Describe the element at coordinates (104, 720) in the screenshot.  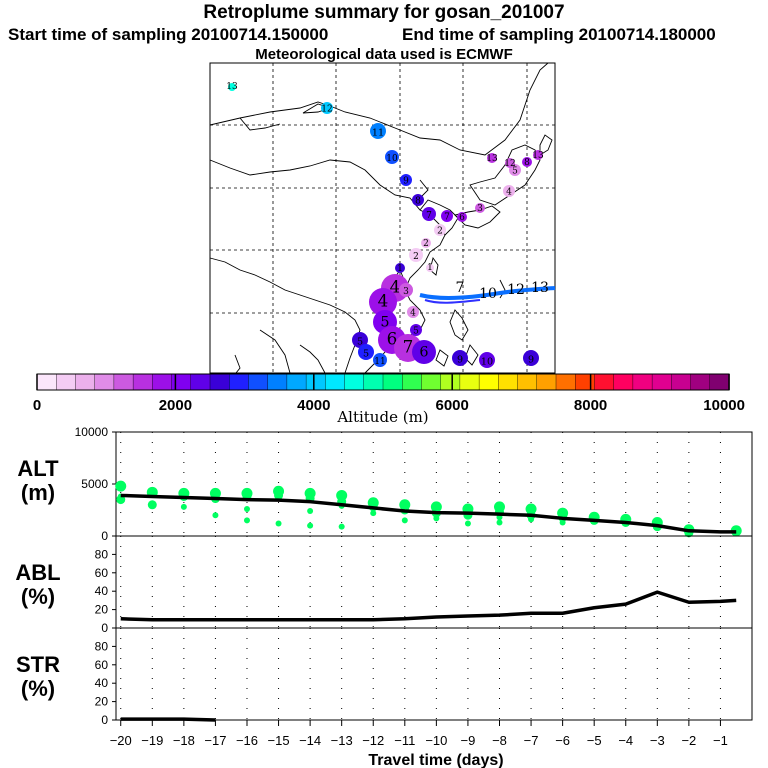
I see `y-tick-label: 0` at that location.